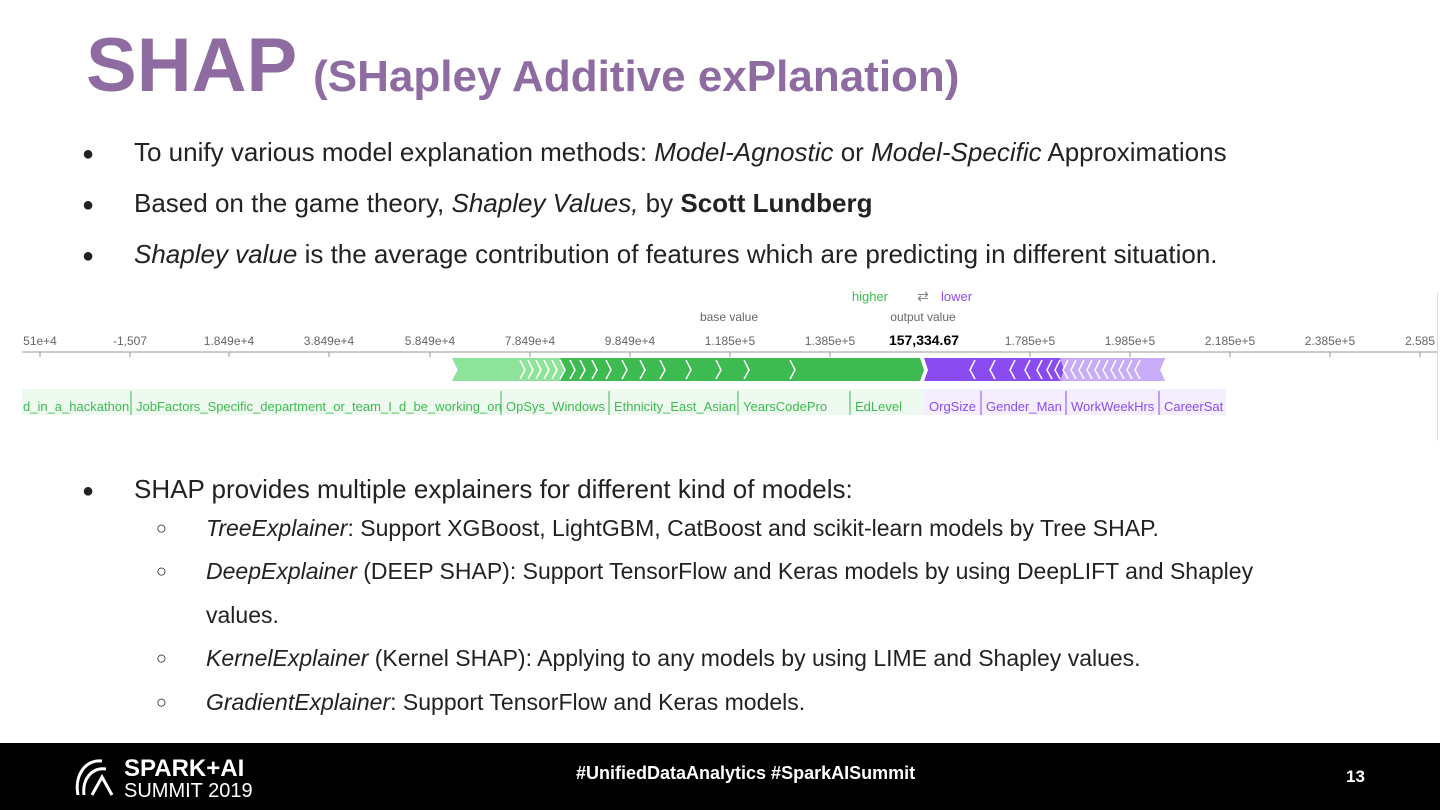 Image resolution: width=1440 pixels, height=810 pixels. I want to click on title-main: SHAP, so click(192, 65).